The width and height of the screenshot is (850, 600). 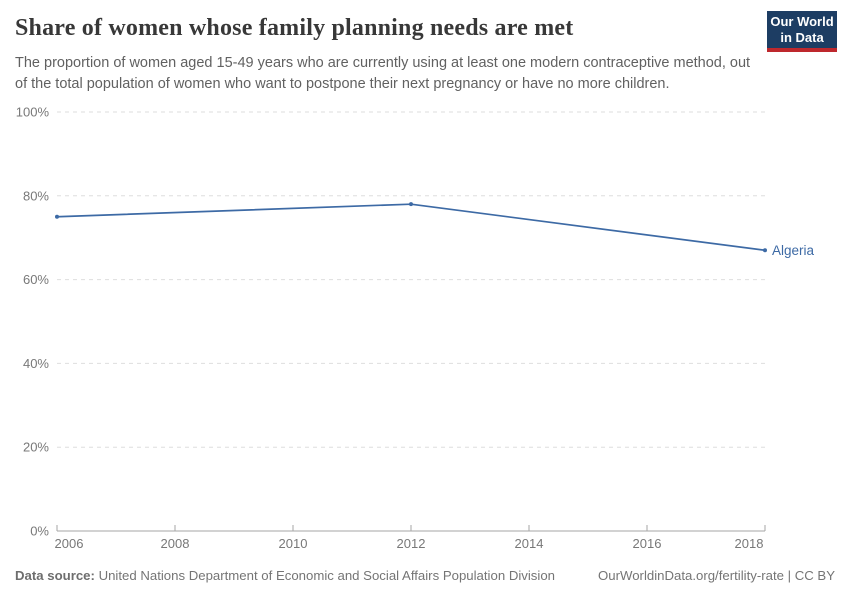 What do you see at coordinates (69, 543) in the screenshot?
I see `x-tick-label-2006: 2006` at bounding box center [69, 543].